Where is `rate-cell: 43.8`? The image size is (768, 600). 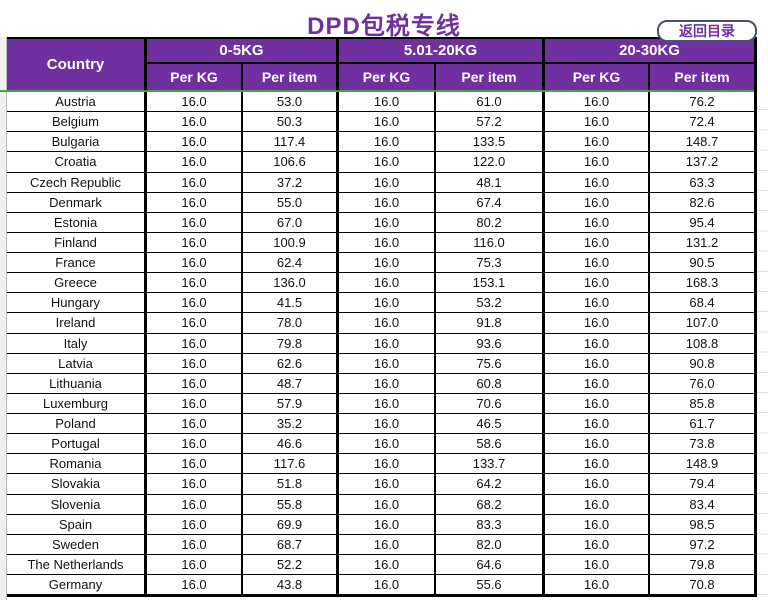 rate-cell: 43.8 is located at coordinates (291, 585).